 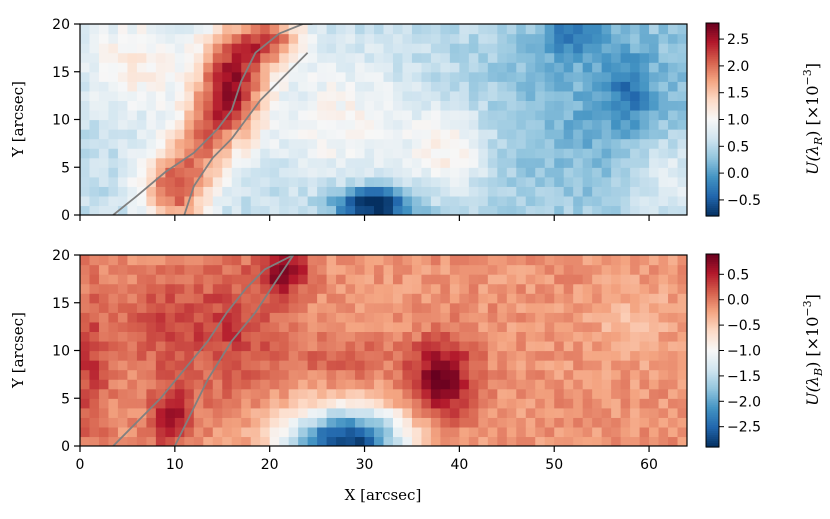 What do you see at coordinates (367, 459) in the screenshot?
I see `x-axis-bottom: 0 10 20 30 40 50 60` at bounding box center [367, 459].